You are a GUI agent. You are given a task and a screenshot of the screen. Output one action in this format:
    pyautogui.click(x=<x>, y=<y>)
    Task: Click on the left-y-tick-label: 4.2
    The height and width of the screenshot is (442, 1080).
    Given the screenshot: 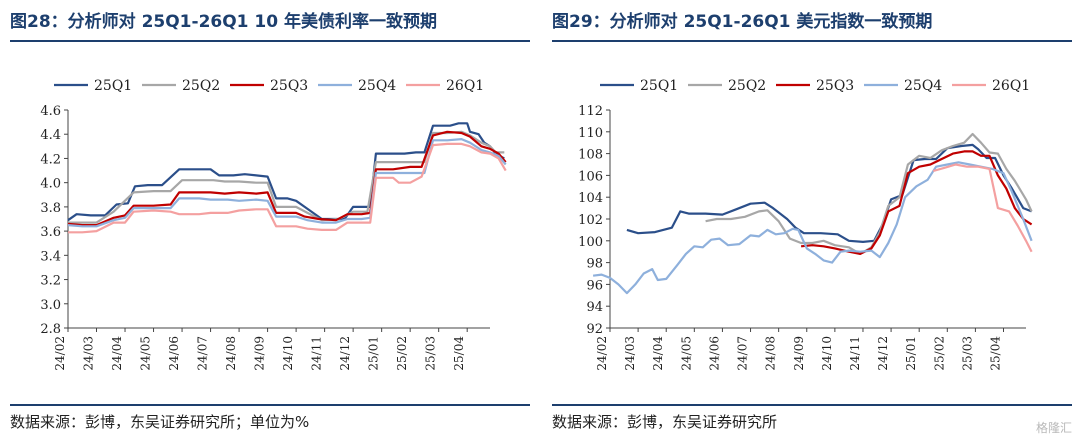 What is the action you would take?
    pyautogui.click(x=50, y=159)
    